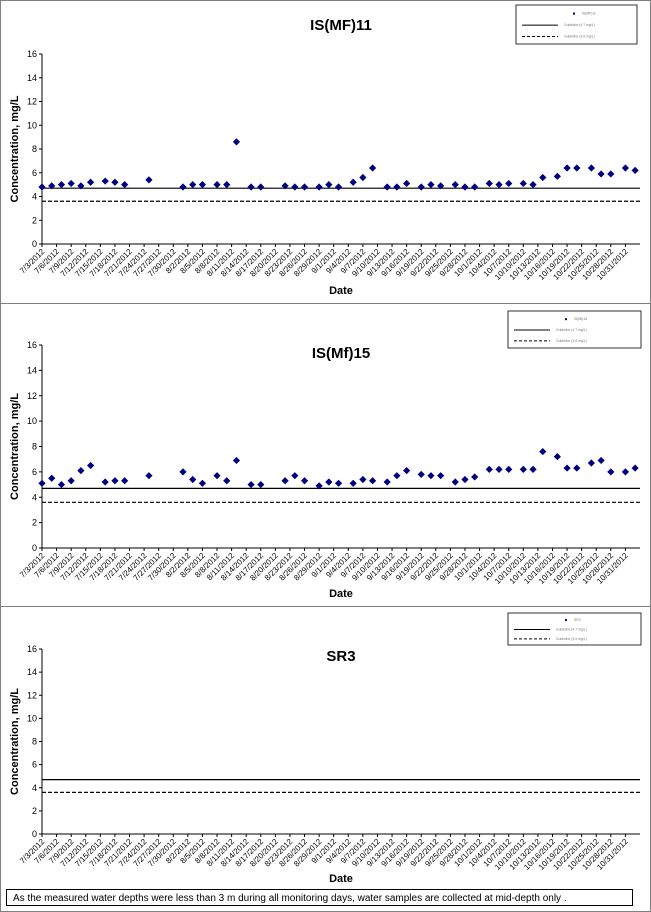 The height and width of the screenshot is (912, 651). What do you see at coordinates (574, 13) in the screenshot?
I see `legend-marker` at bounding box center [574, 13].